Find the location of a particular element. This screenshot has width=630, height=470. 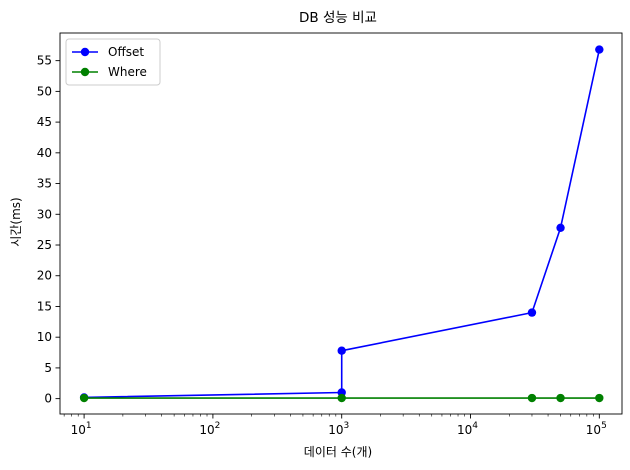

x-tick-label: 10³ is located at coordinates (338, 429).